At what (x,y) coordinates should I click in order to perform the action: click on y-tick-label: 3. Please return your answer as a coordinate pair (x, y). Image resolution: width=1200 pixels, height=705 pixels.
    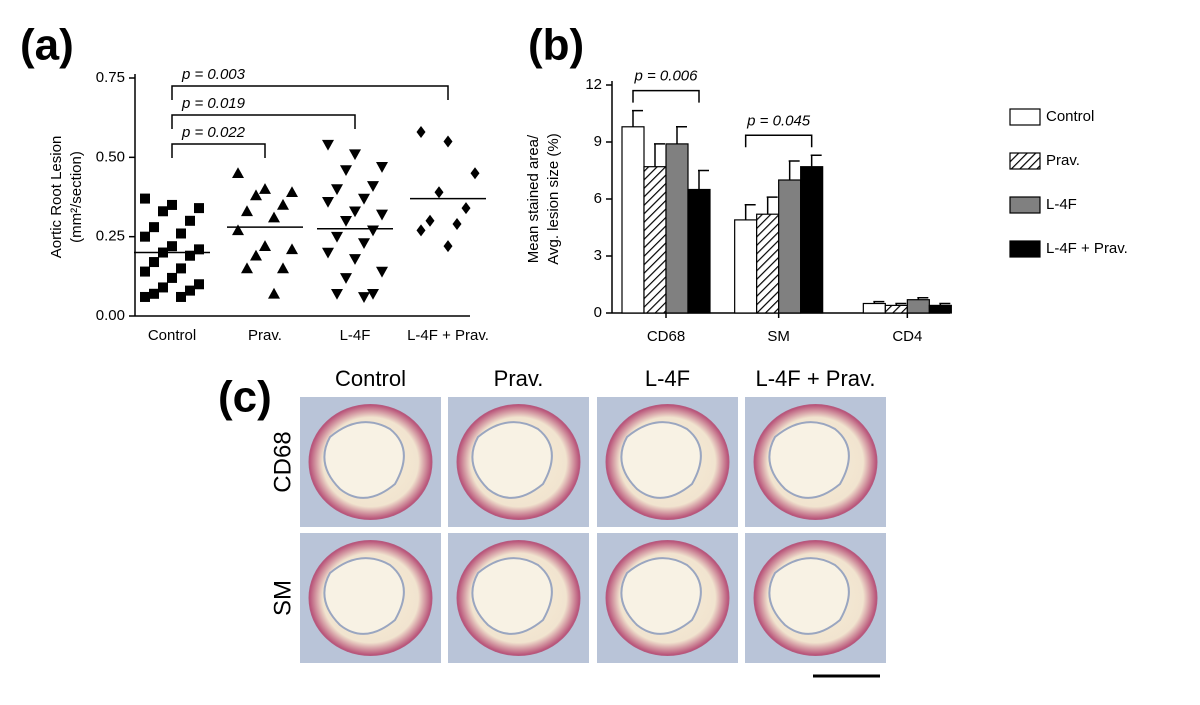
    Looking at the image, I should click on (598, 255).